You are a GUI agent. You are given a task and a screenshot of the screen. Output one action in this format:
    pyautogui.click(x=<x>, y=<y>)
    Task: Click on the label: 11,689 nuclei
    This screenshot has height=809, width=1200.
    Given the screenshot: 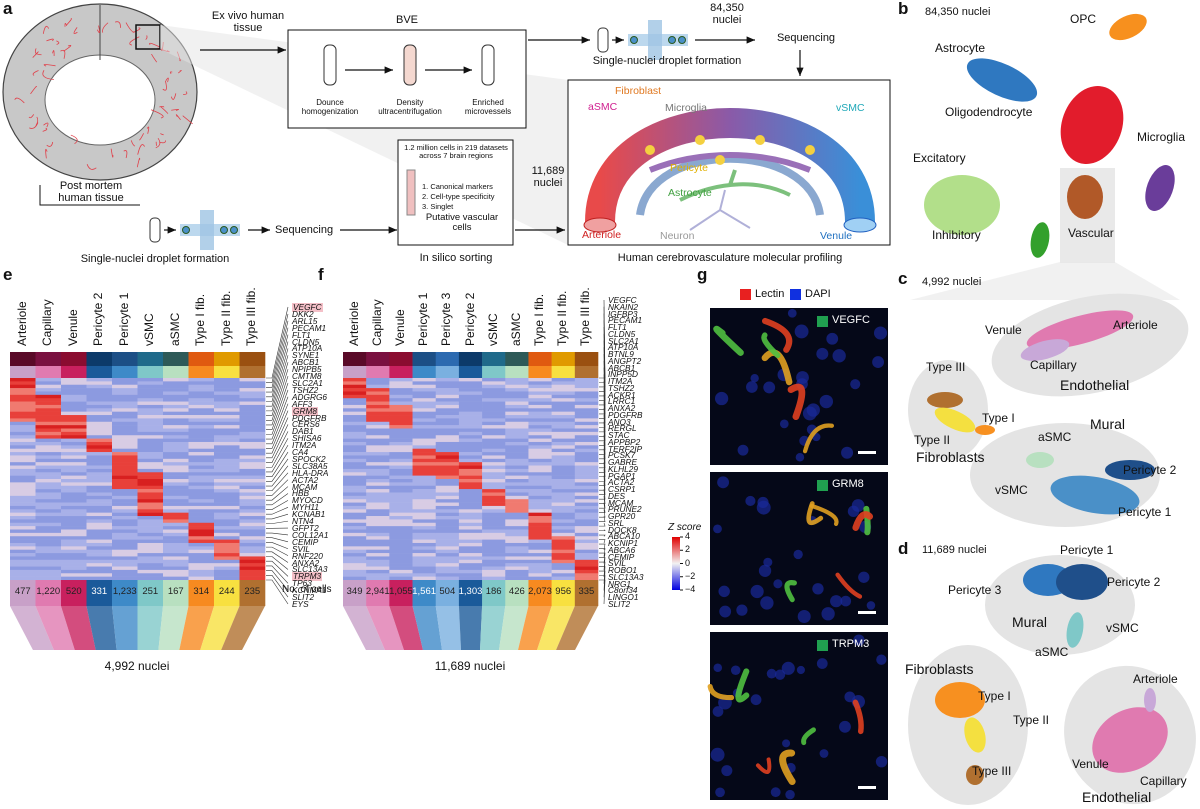 What is the action you would take?
    pyautogui.click(x=954, y=550)
    